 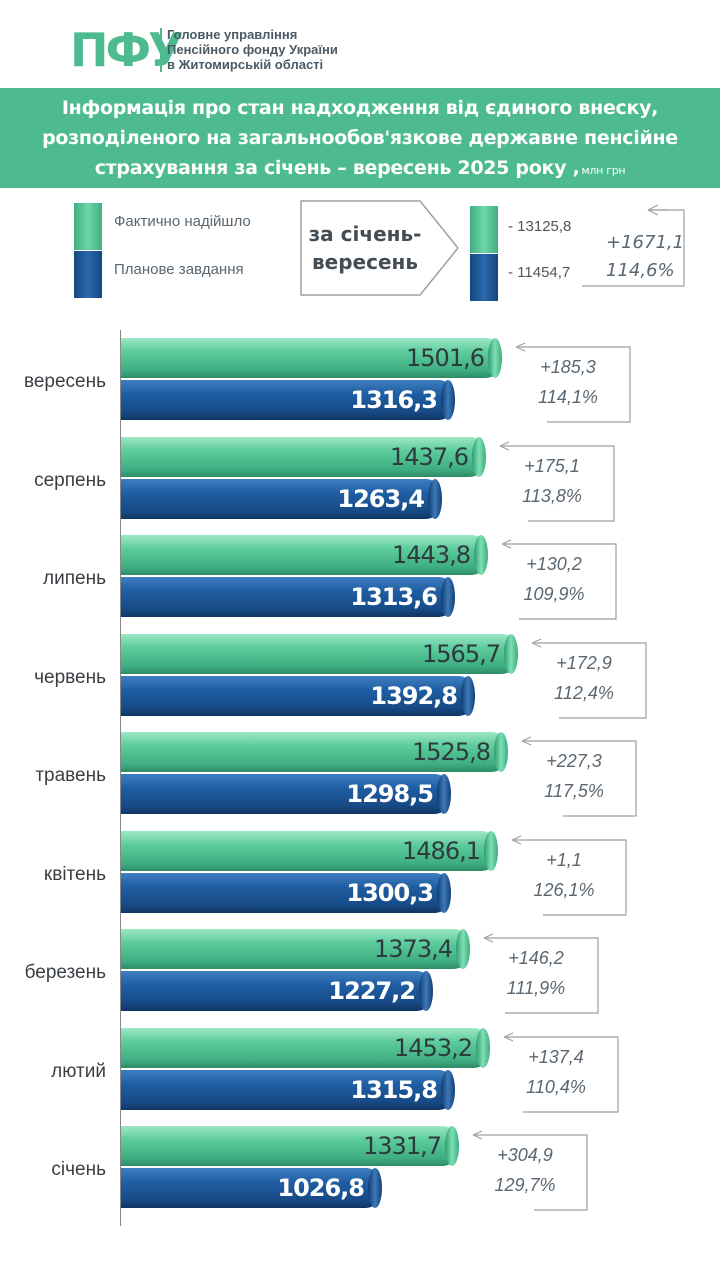 I want to click on actual-bar: 1331,7, so click(x=290, y=1146).